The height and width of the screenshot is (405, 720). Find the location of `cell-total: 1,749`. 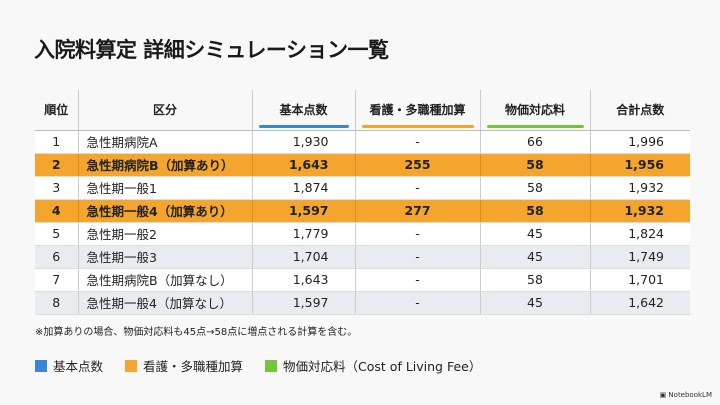

cell-total: 1,749 is located at coordinates (639, 257).